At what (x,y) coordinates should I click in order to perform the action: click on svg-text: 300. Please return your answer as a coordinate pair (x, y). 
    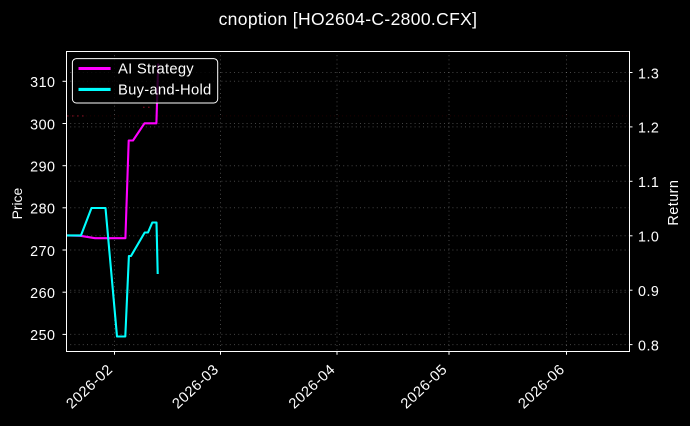
    Looking at the image, I should click on (42, 125).